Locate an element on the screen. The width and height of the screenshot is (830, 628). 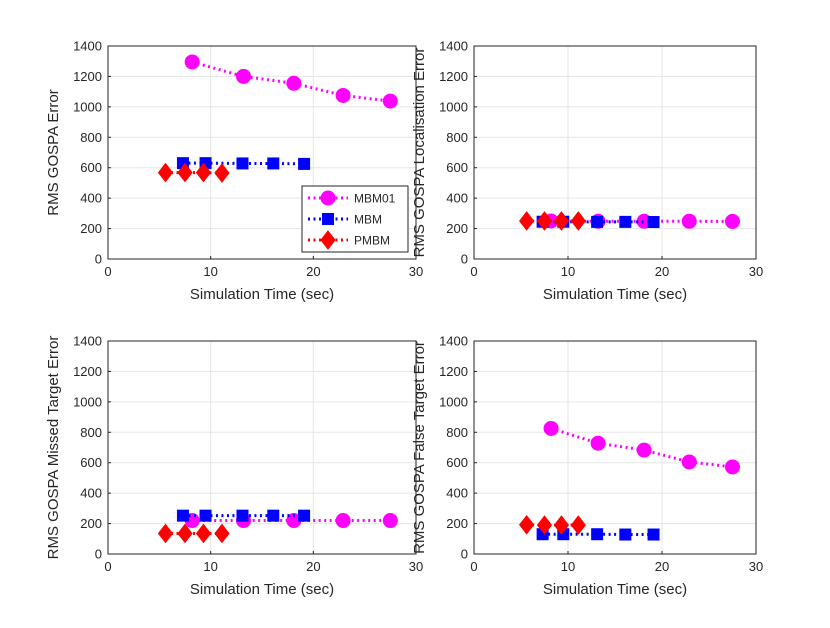
panel-2-xtick-label: 20 is located at coordinates (662, 271).